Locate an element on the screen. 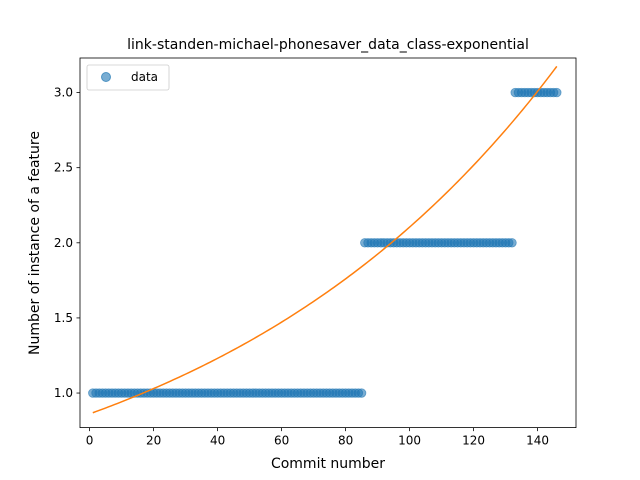  y-axis-ticks: 1.0 1.5 2.0 2.5 3.0 is located at coordinates (67, 243).